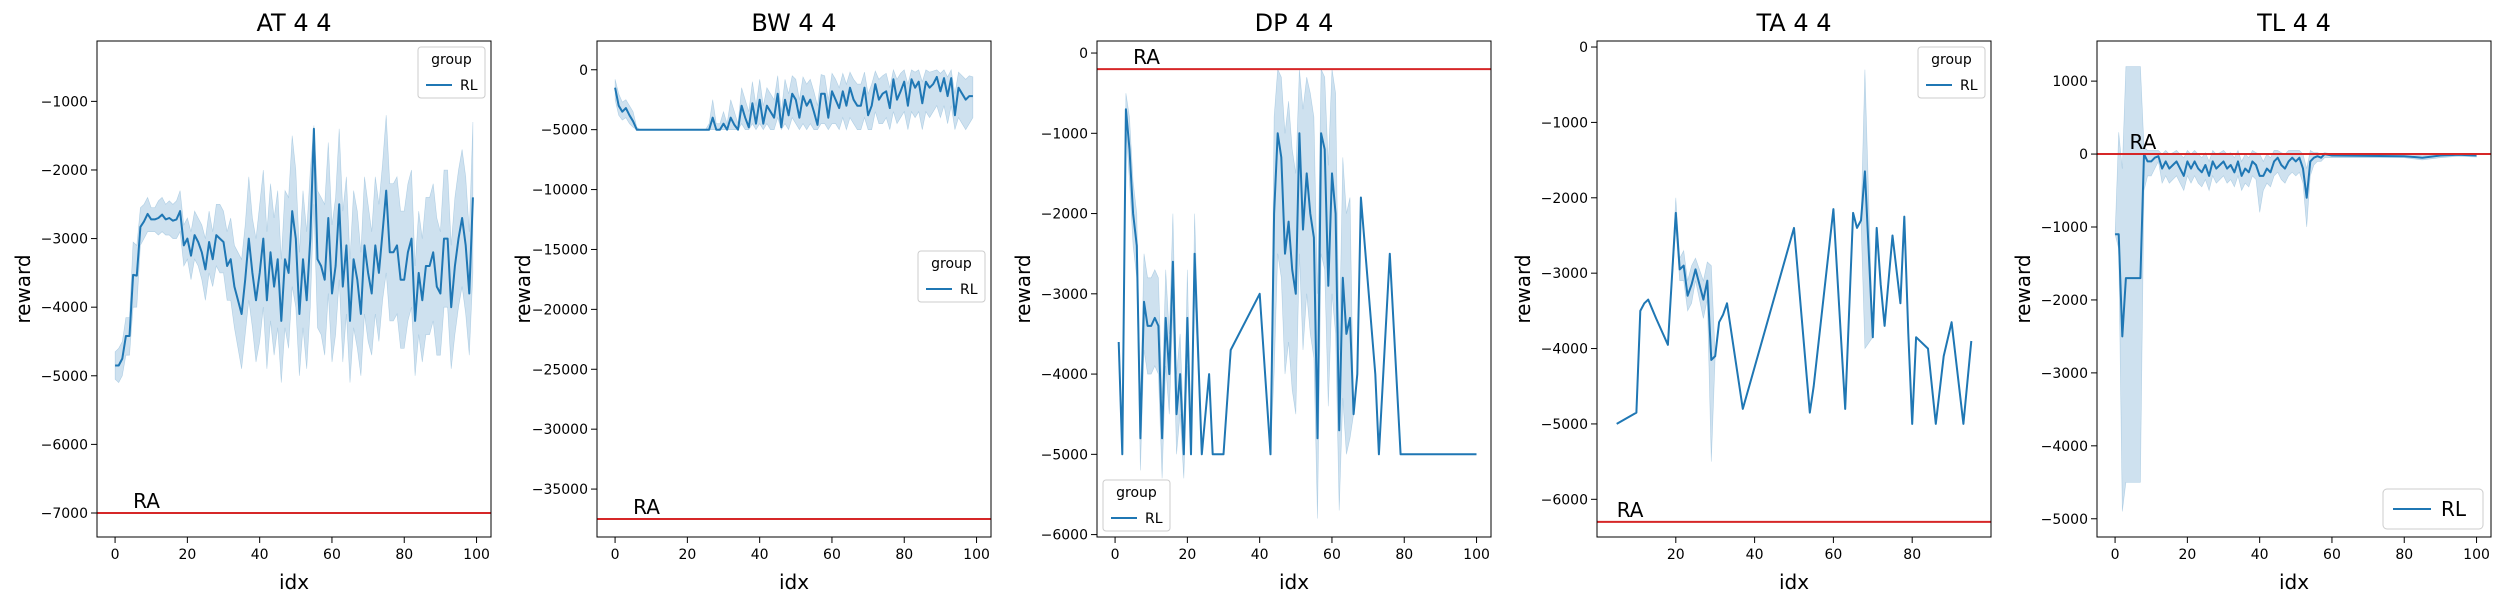 This screenshot has height=600, width=2500. Describe the element at coordinates (794, 99) in the screenshot. I see `confidence-band` at that location.